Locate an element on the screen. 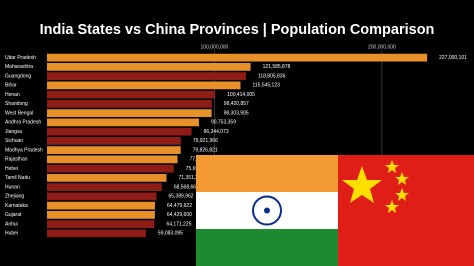  value-label: 59,083,095 is located at coordinates (170, 234).